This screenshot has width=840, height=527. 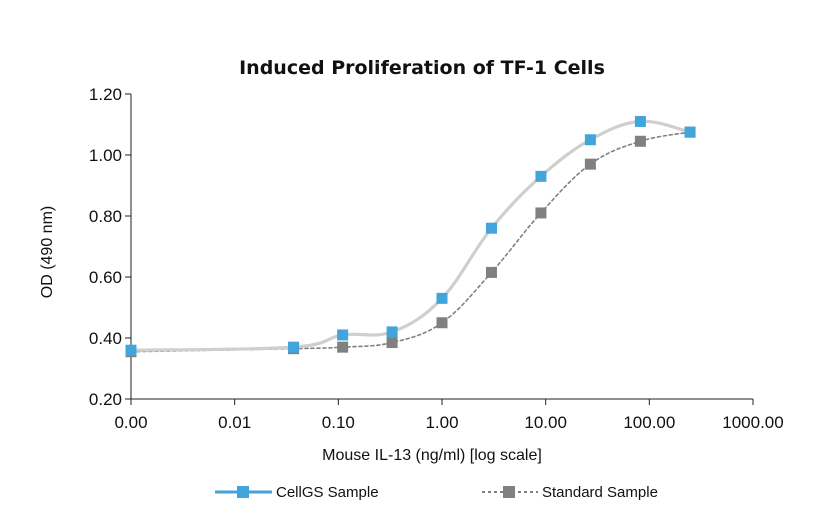 What do you see at coordinates (509, 492) in the screenshot?
I see `legend-marker-standard` at bounding box center [509, 492].